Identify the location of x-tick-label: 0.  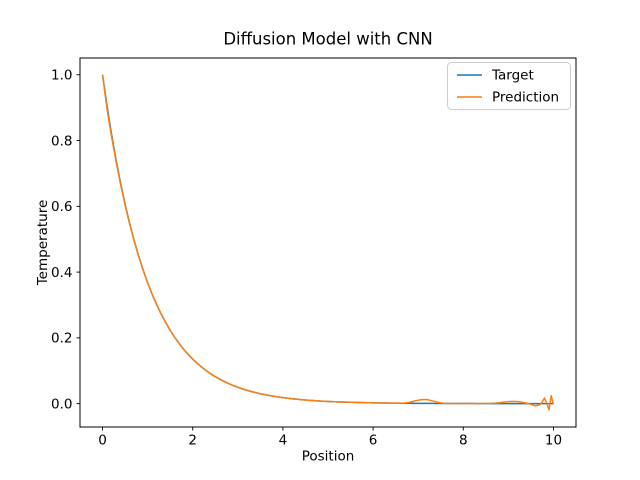
(102, 441).